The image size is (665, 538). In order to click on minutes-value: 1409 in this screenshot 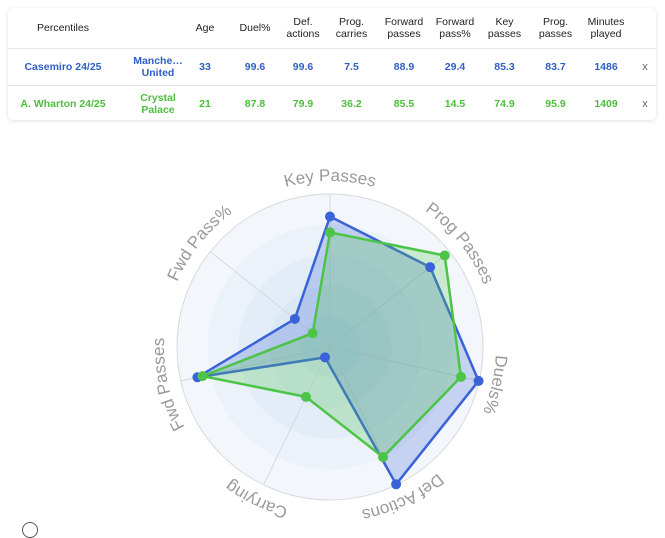, I will do `click(606, 104)`.